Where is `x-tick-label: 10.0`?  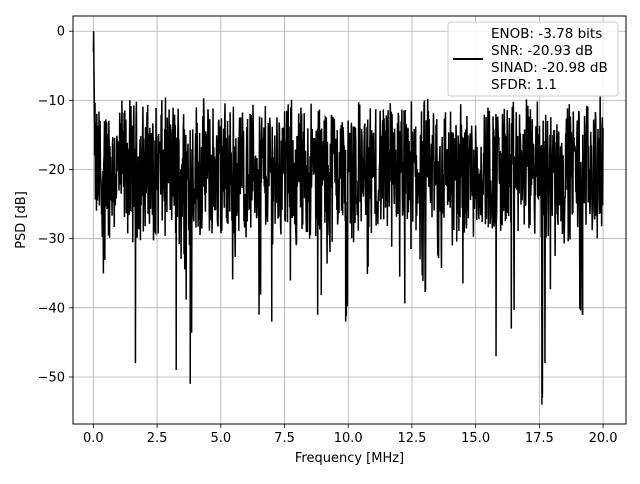 x-tick-label: 10.0 is located at coordinates (348, 438).